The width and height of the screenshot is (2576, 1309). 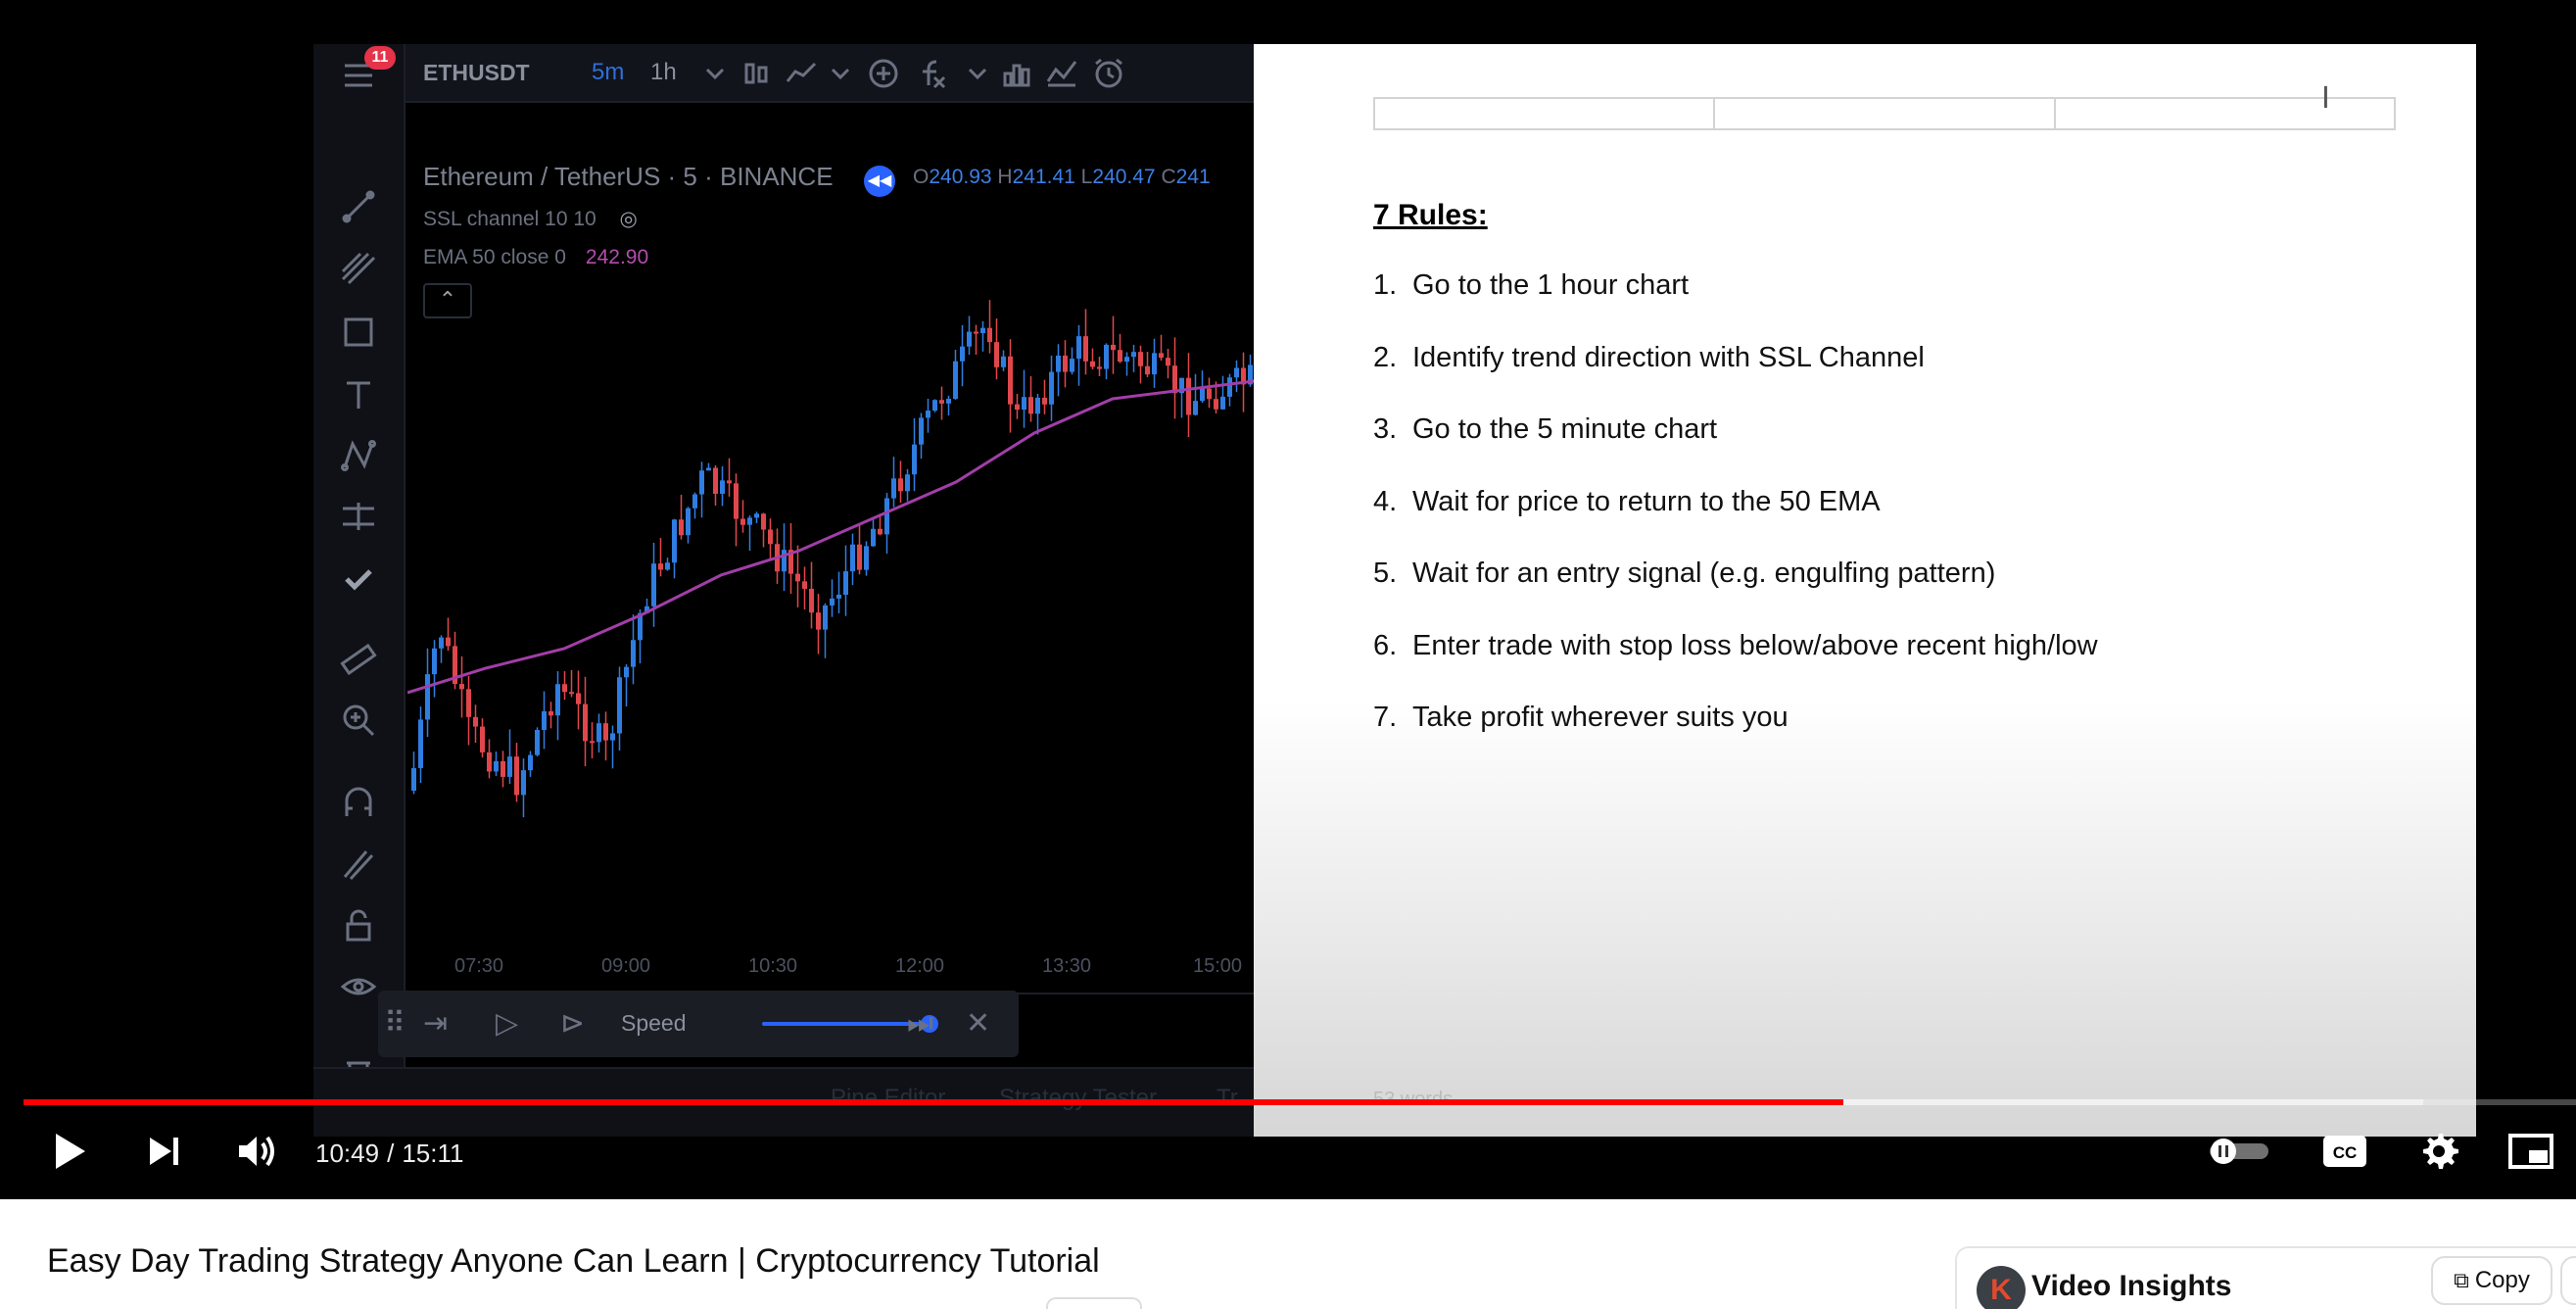 I want to click on channel-button, so click(x=1094, y=1303).